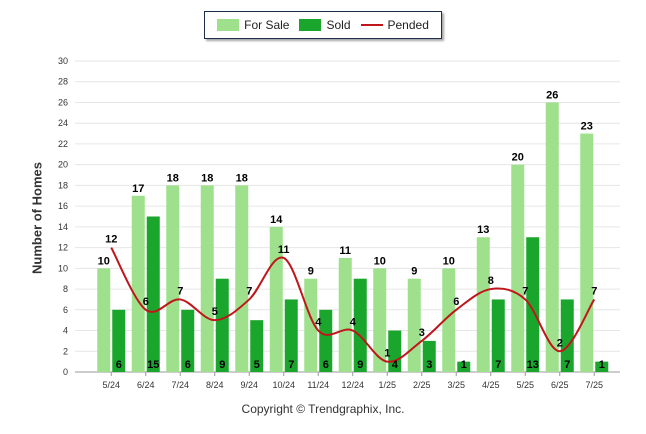  Describe the element at coordinates (552, 95) in the screenshot. I see `data-label-for-sale: 26` at that location.